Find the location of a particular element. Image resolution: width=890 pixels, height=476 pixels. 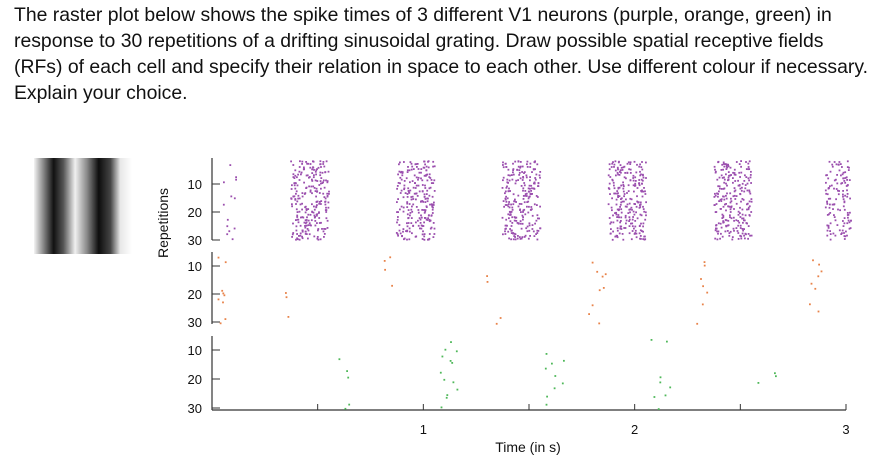

y-tick-label-orange-30: 30 is located at coordinates (195, 322).